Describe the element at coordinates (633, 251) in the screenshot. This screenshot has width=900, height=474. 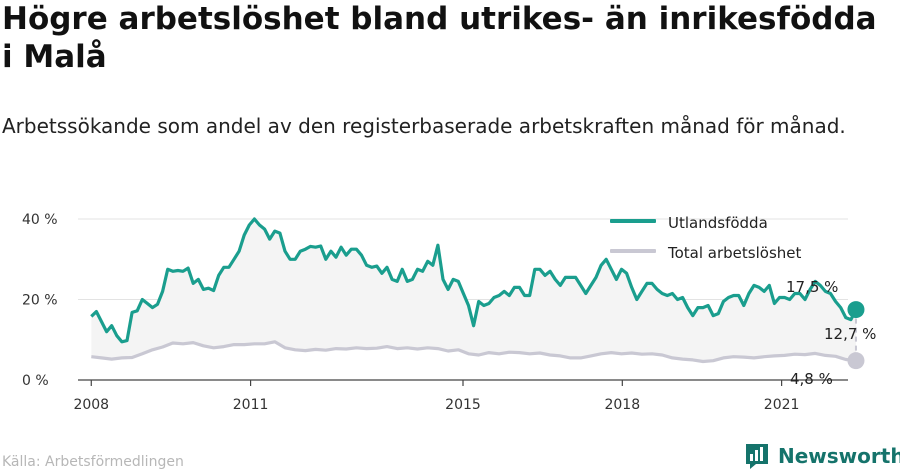
I see `legend-swatch-total` at that location.